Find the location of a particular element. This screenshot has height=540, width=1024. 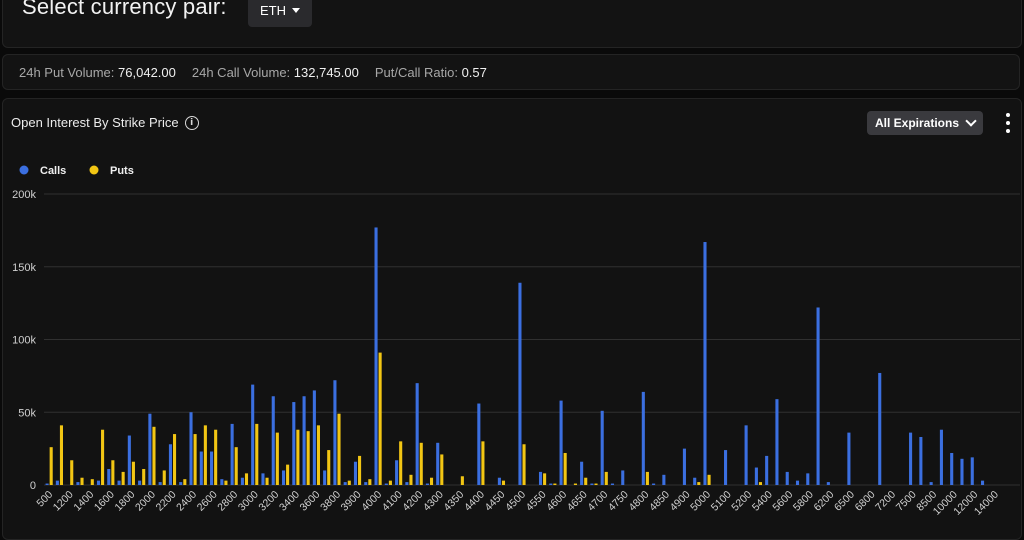

x-tick-label: 2400 is located at coordinates (186, 501).